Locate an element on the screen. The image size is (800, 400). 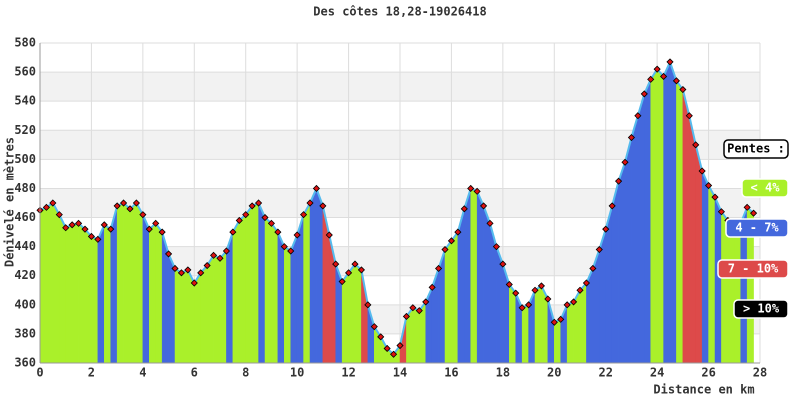
legend-label: > 10% is located at coordinates (761, 309).